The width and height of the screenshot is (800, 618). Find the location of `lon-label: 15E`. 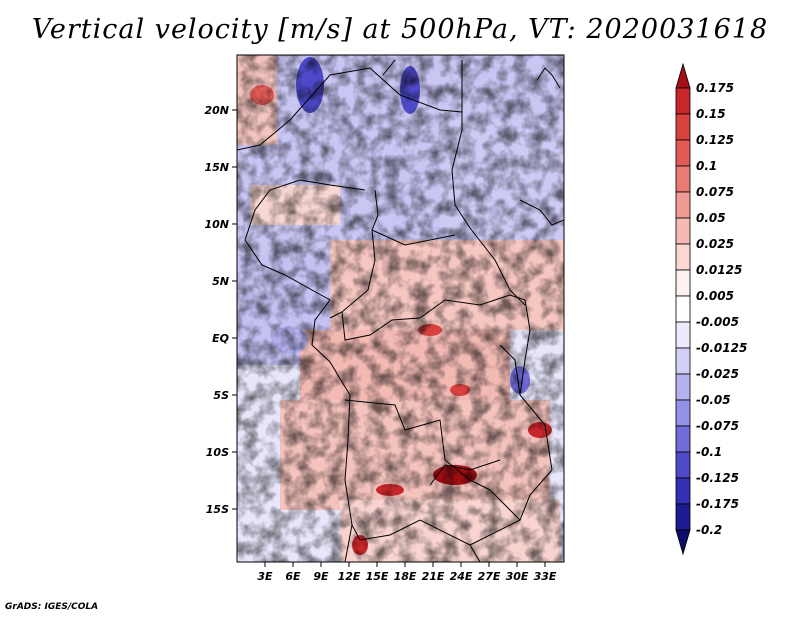

lon-label: 15E is located at coordinates (377, 576).